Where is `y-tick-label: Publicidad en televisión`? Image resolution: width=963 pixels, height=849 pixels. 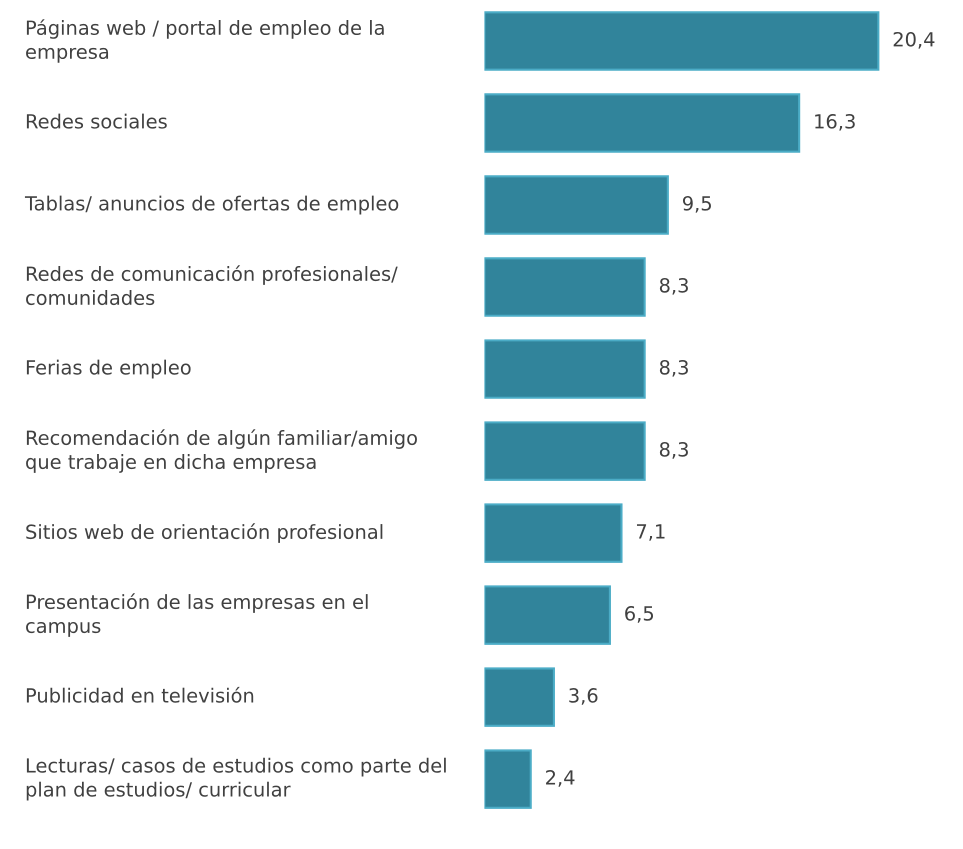
y-tick-label: Publicidad en televisión is located at coordinates (140, 694).